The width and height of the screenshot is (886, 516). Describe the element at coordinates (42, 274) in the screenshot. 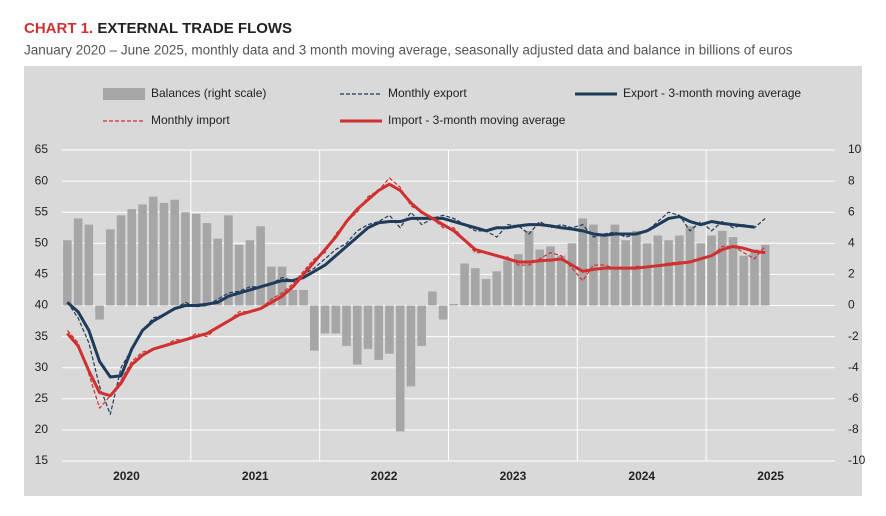

I see `y-tick-label: 45` at that location.